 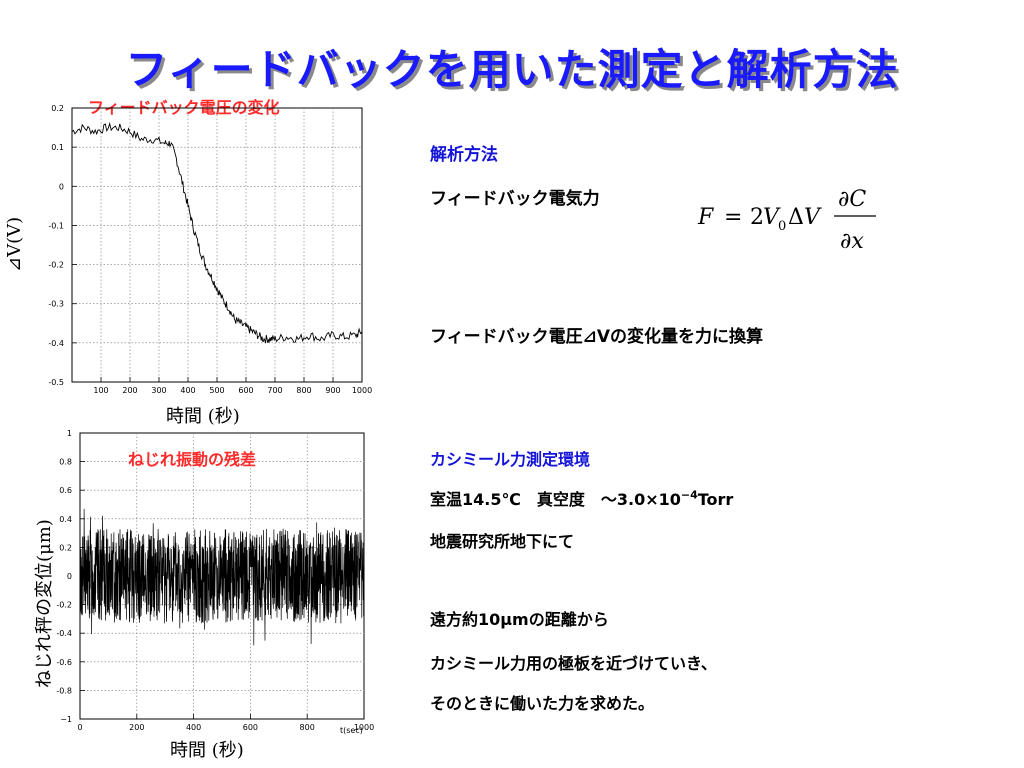 What do you see at coordinates (274, 390) in the screenshot?
I see `chart1-xtick-label: 700` at bounding box center [274, 390].